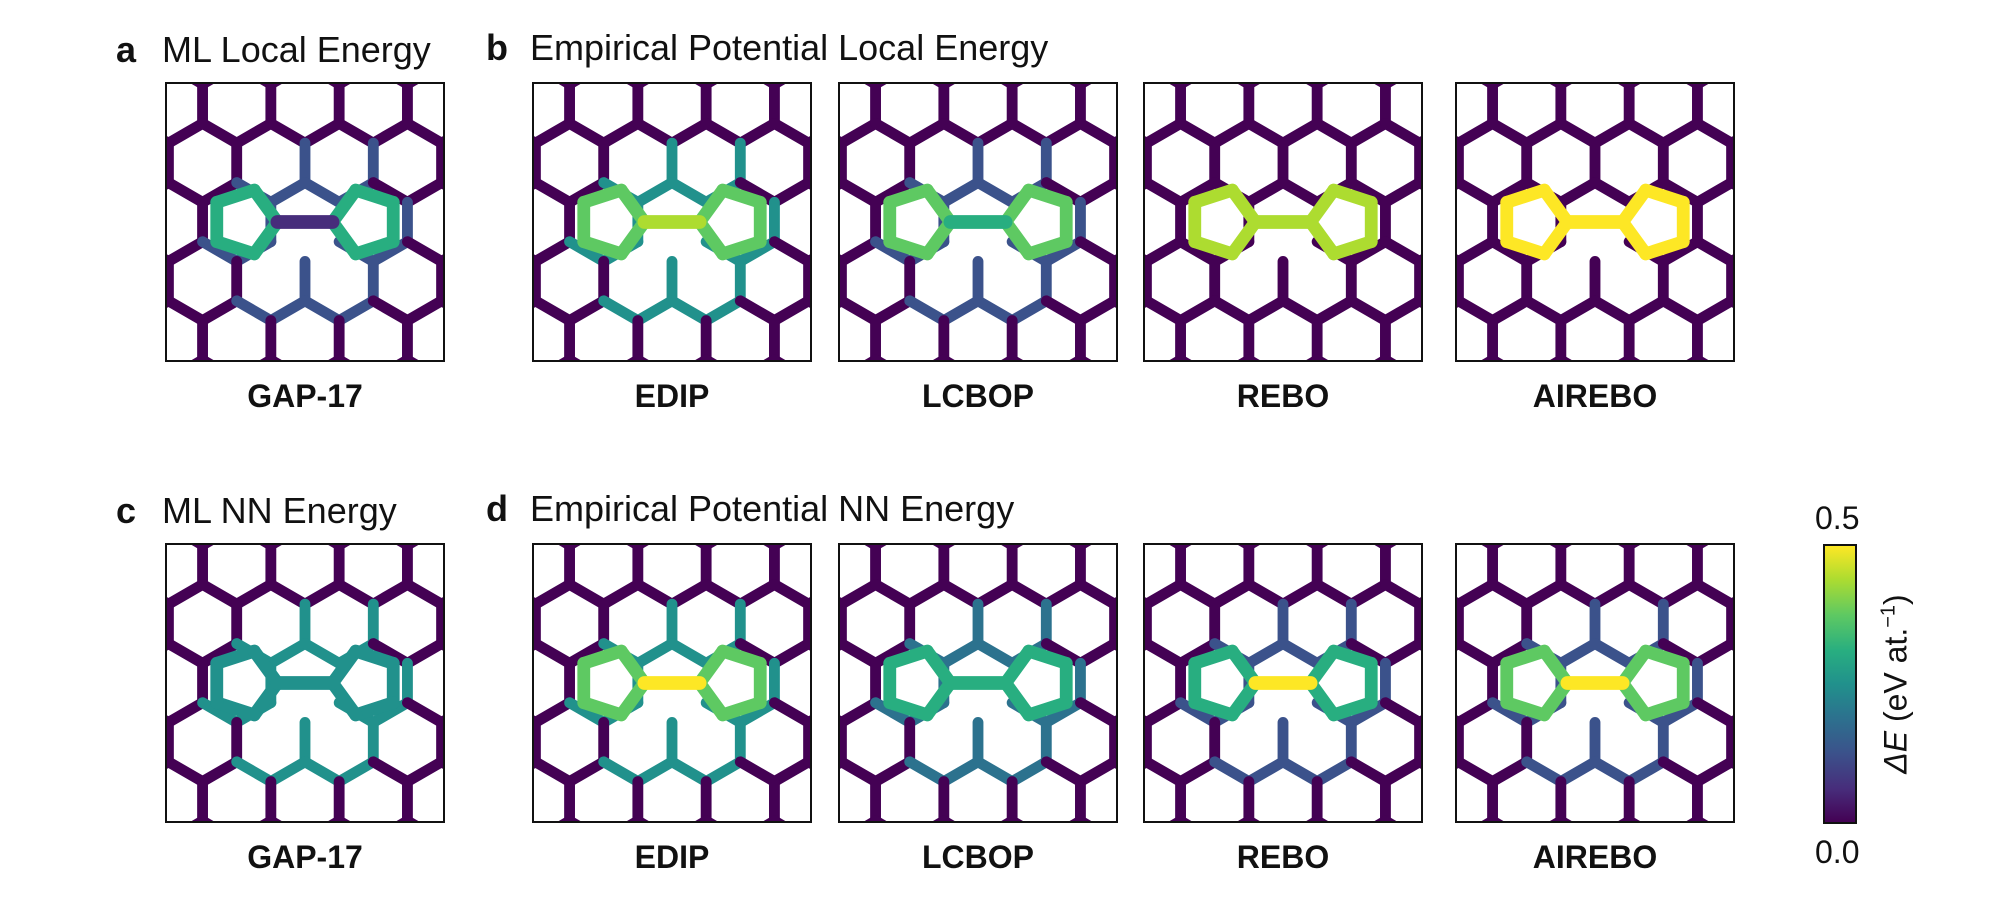 The image size is (2016, 899). I want to click on colorbar-min-label: 0.0, so click(1837, 852).